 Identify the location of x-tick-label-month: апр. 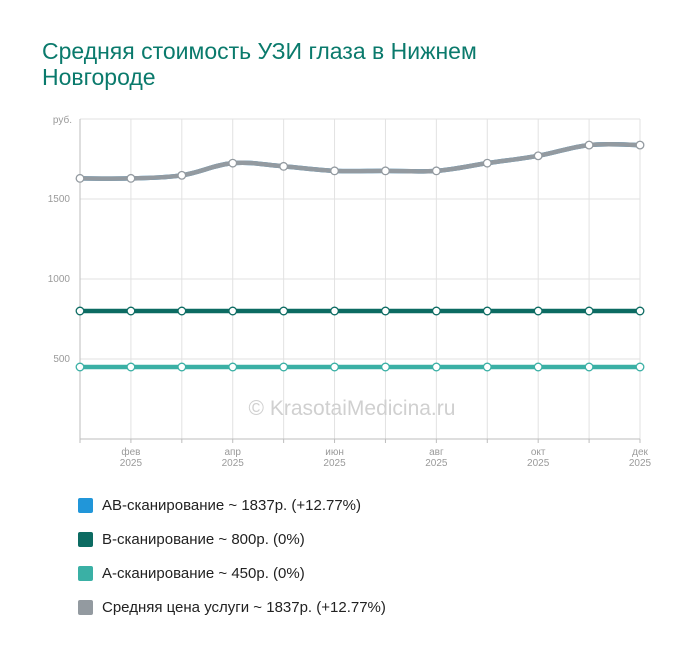
(232, 452).